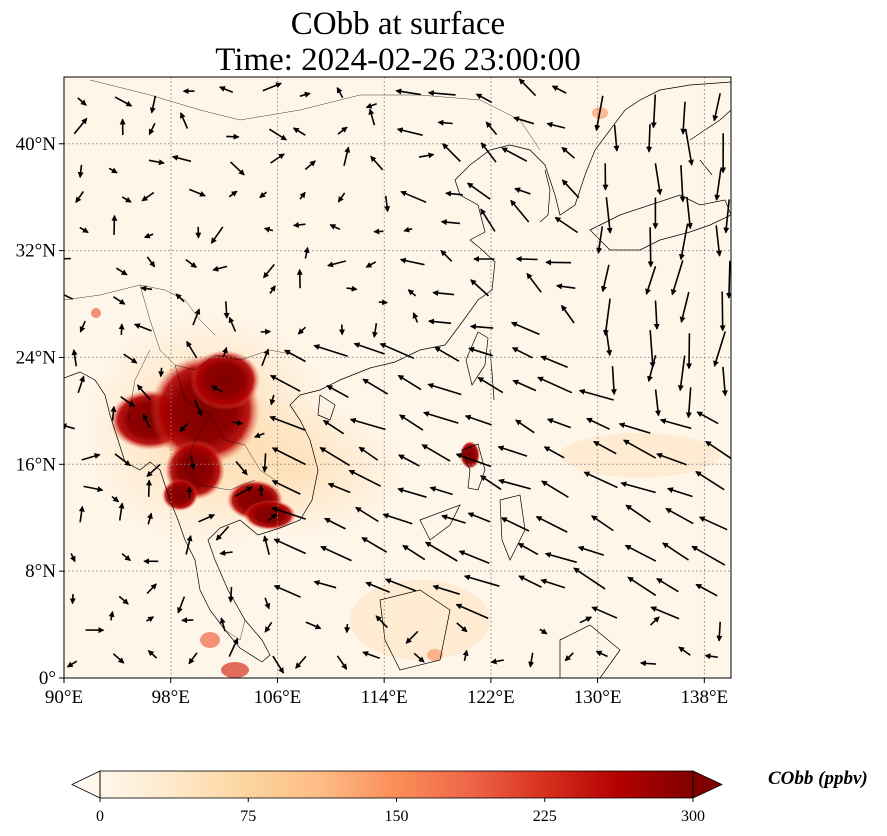 The width and height of the screenshot is (887, 836). I want to click on x-tick-label: 114°E, so click(384, 697).